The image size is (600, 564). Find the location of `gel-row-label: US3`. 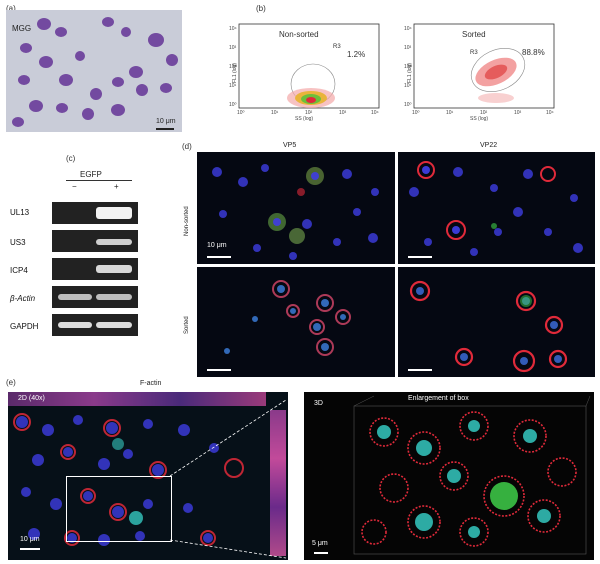

gel-row-label: US3 is located at coordinates (18, 242).